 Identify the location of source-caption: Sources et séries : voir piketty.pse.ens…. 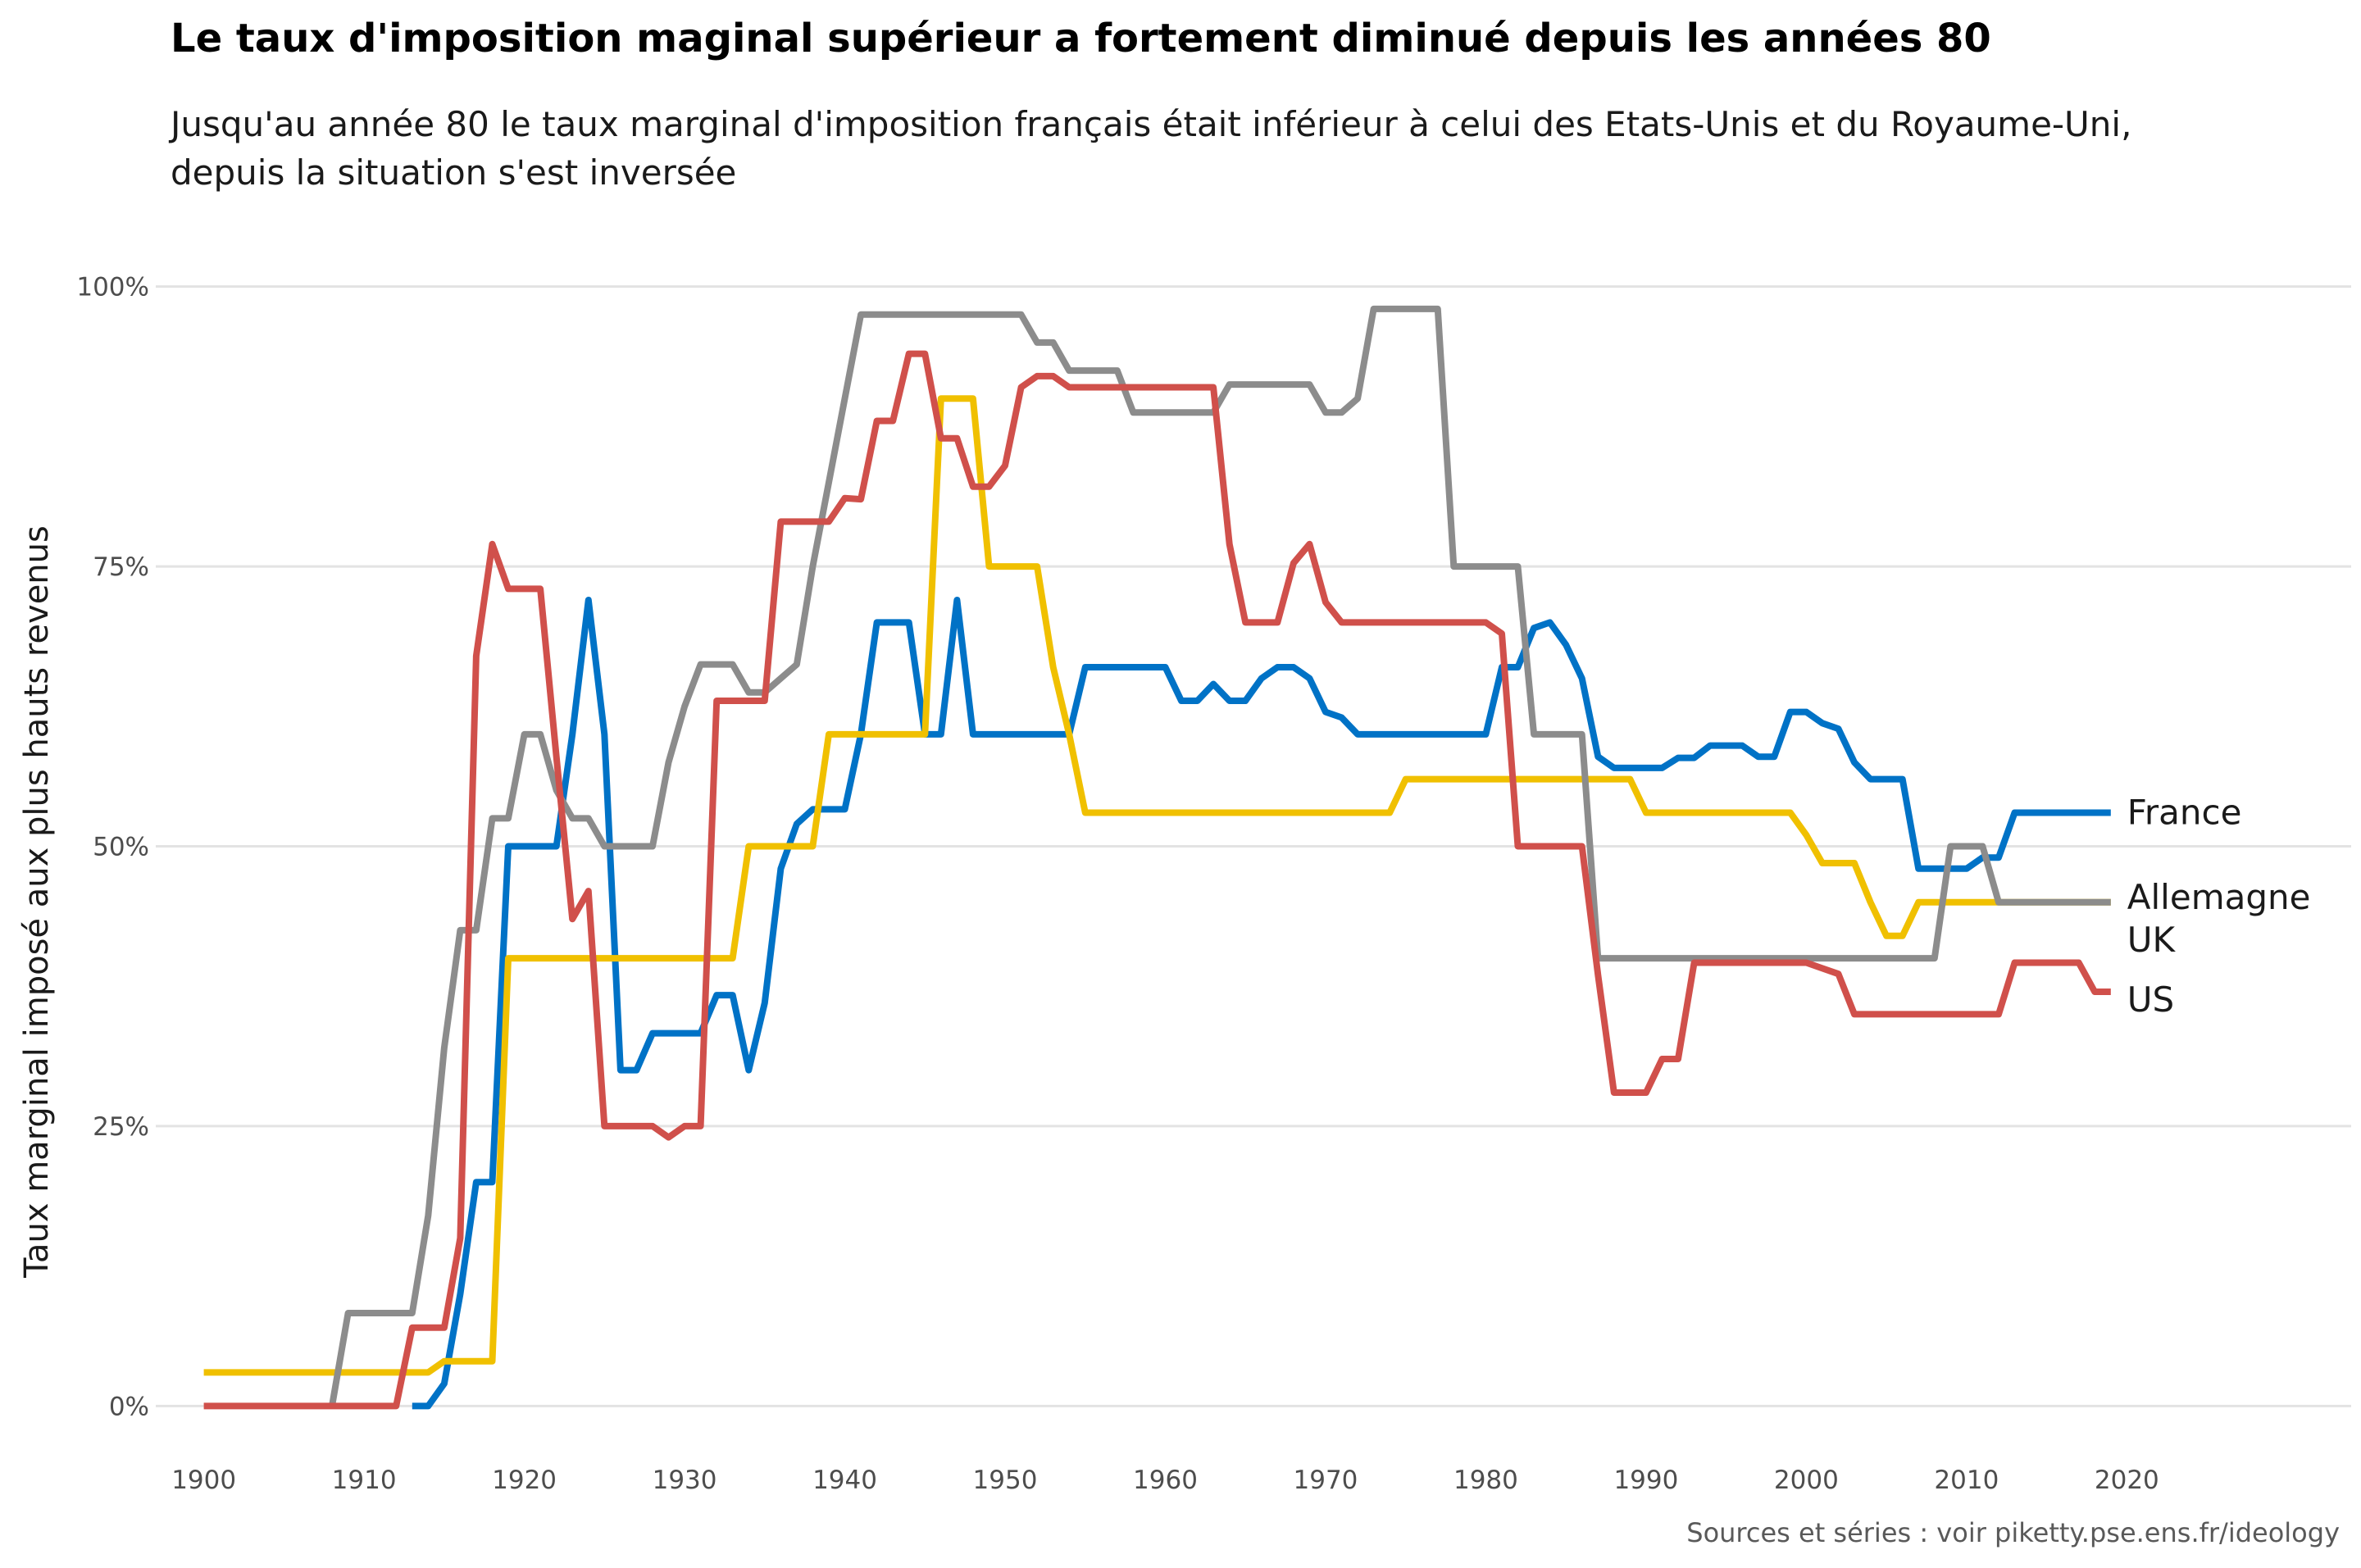
(2013, 1532).